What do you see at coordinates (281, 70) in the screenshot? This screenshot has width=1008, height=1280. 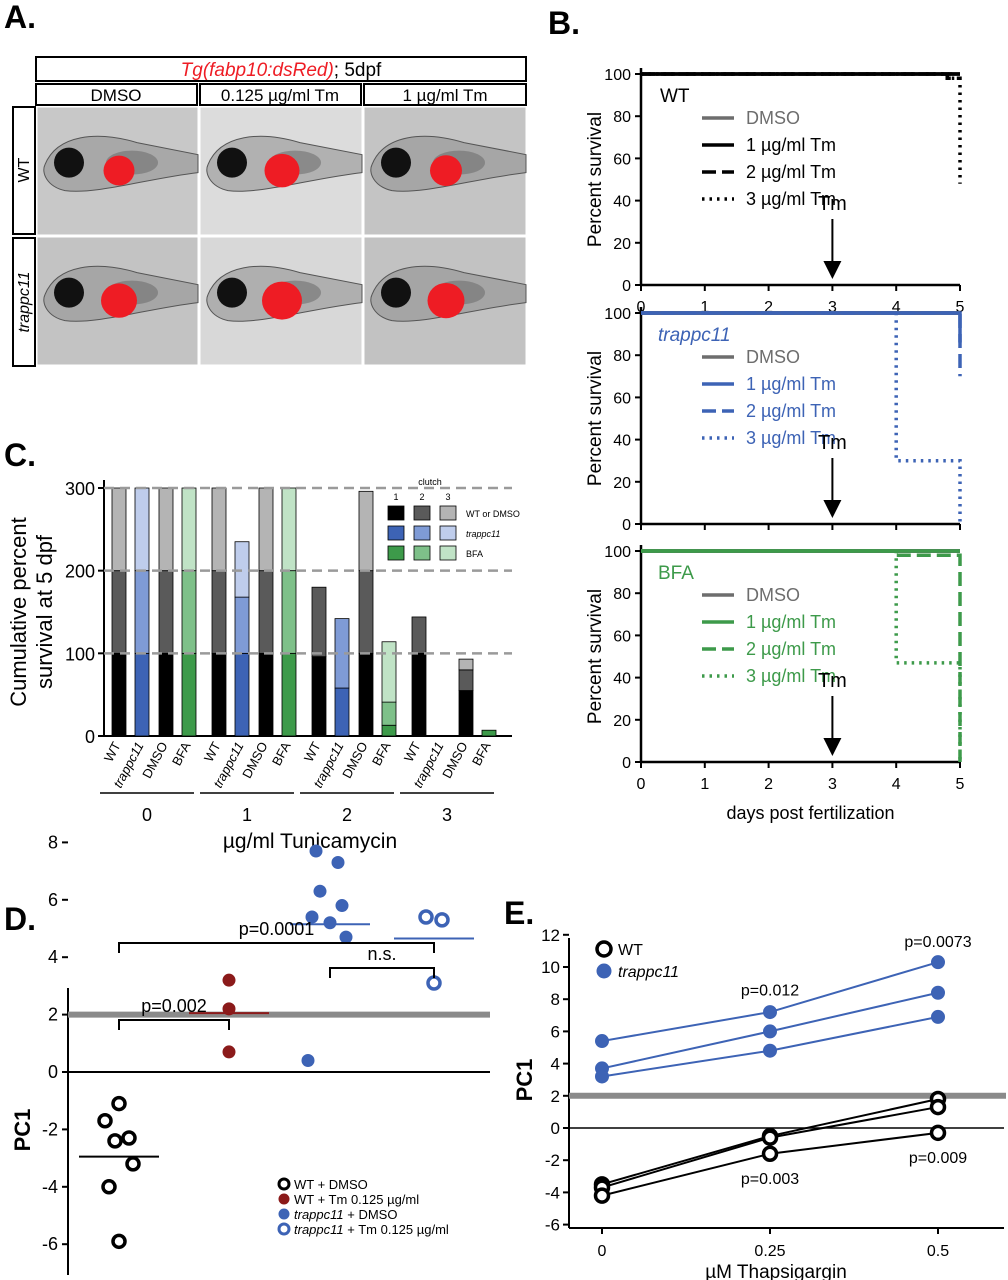 I see `panel-a-title: Tg(fabp10:dsRed); 5dpf` at bounding box center [281, 70].